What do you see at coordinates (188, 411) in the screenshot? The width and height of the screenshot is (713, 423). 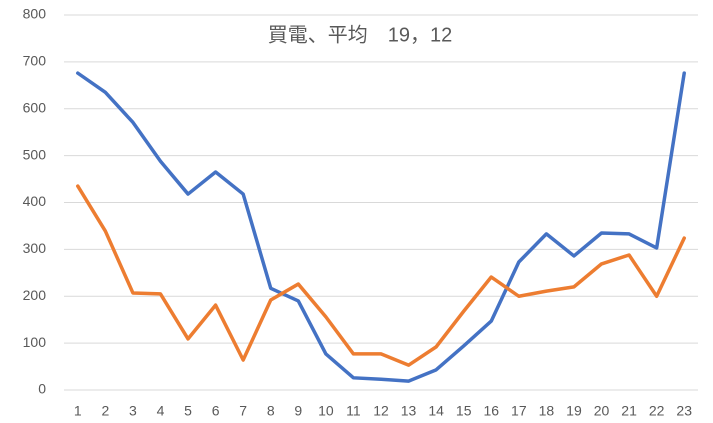 I see `x-tick-label: 5` at bounding box center [188, 411].